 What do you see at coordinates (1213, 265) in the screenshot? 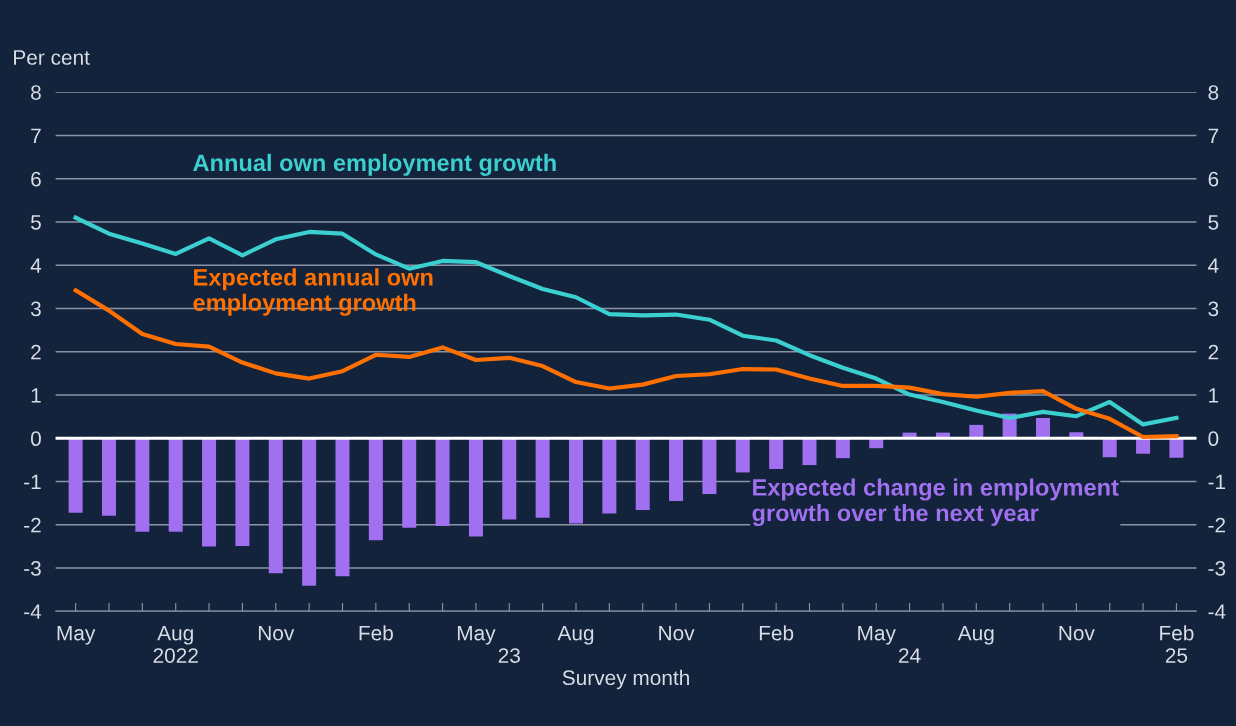
I see `y2-tick-label: 4` at bounding box center [1213, 265].